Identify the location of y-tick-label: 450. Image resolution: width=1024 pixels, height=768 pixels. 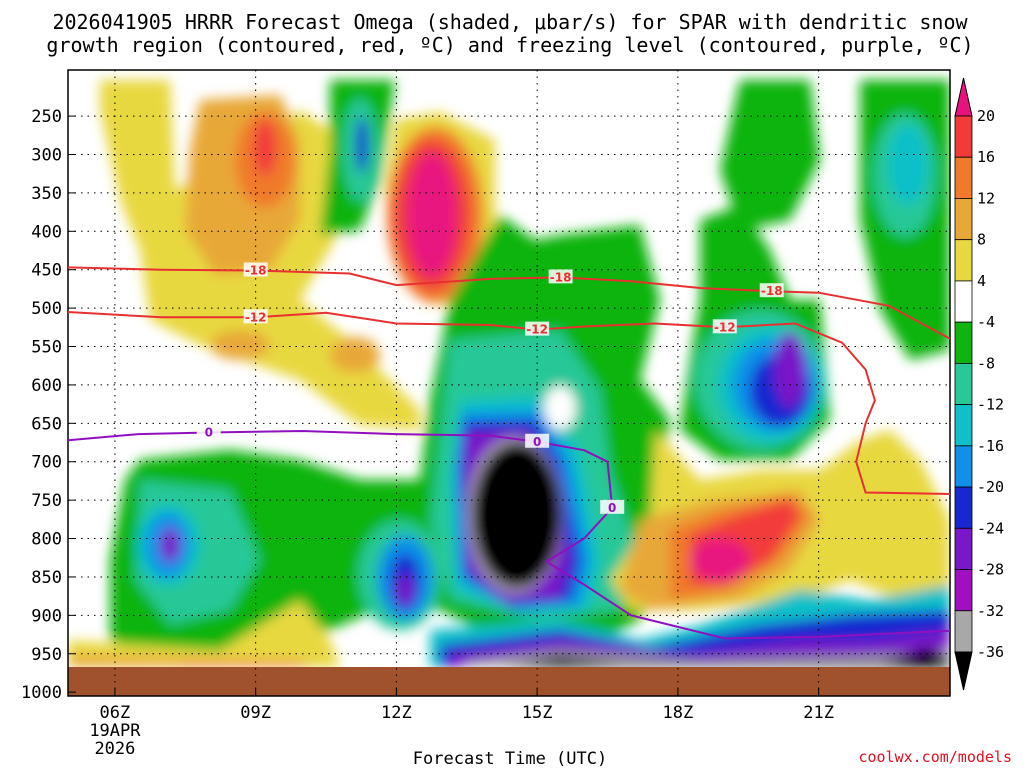
(46, 271).